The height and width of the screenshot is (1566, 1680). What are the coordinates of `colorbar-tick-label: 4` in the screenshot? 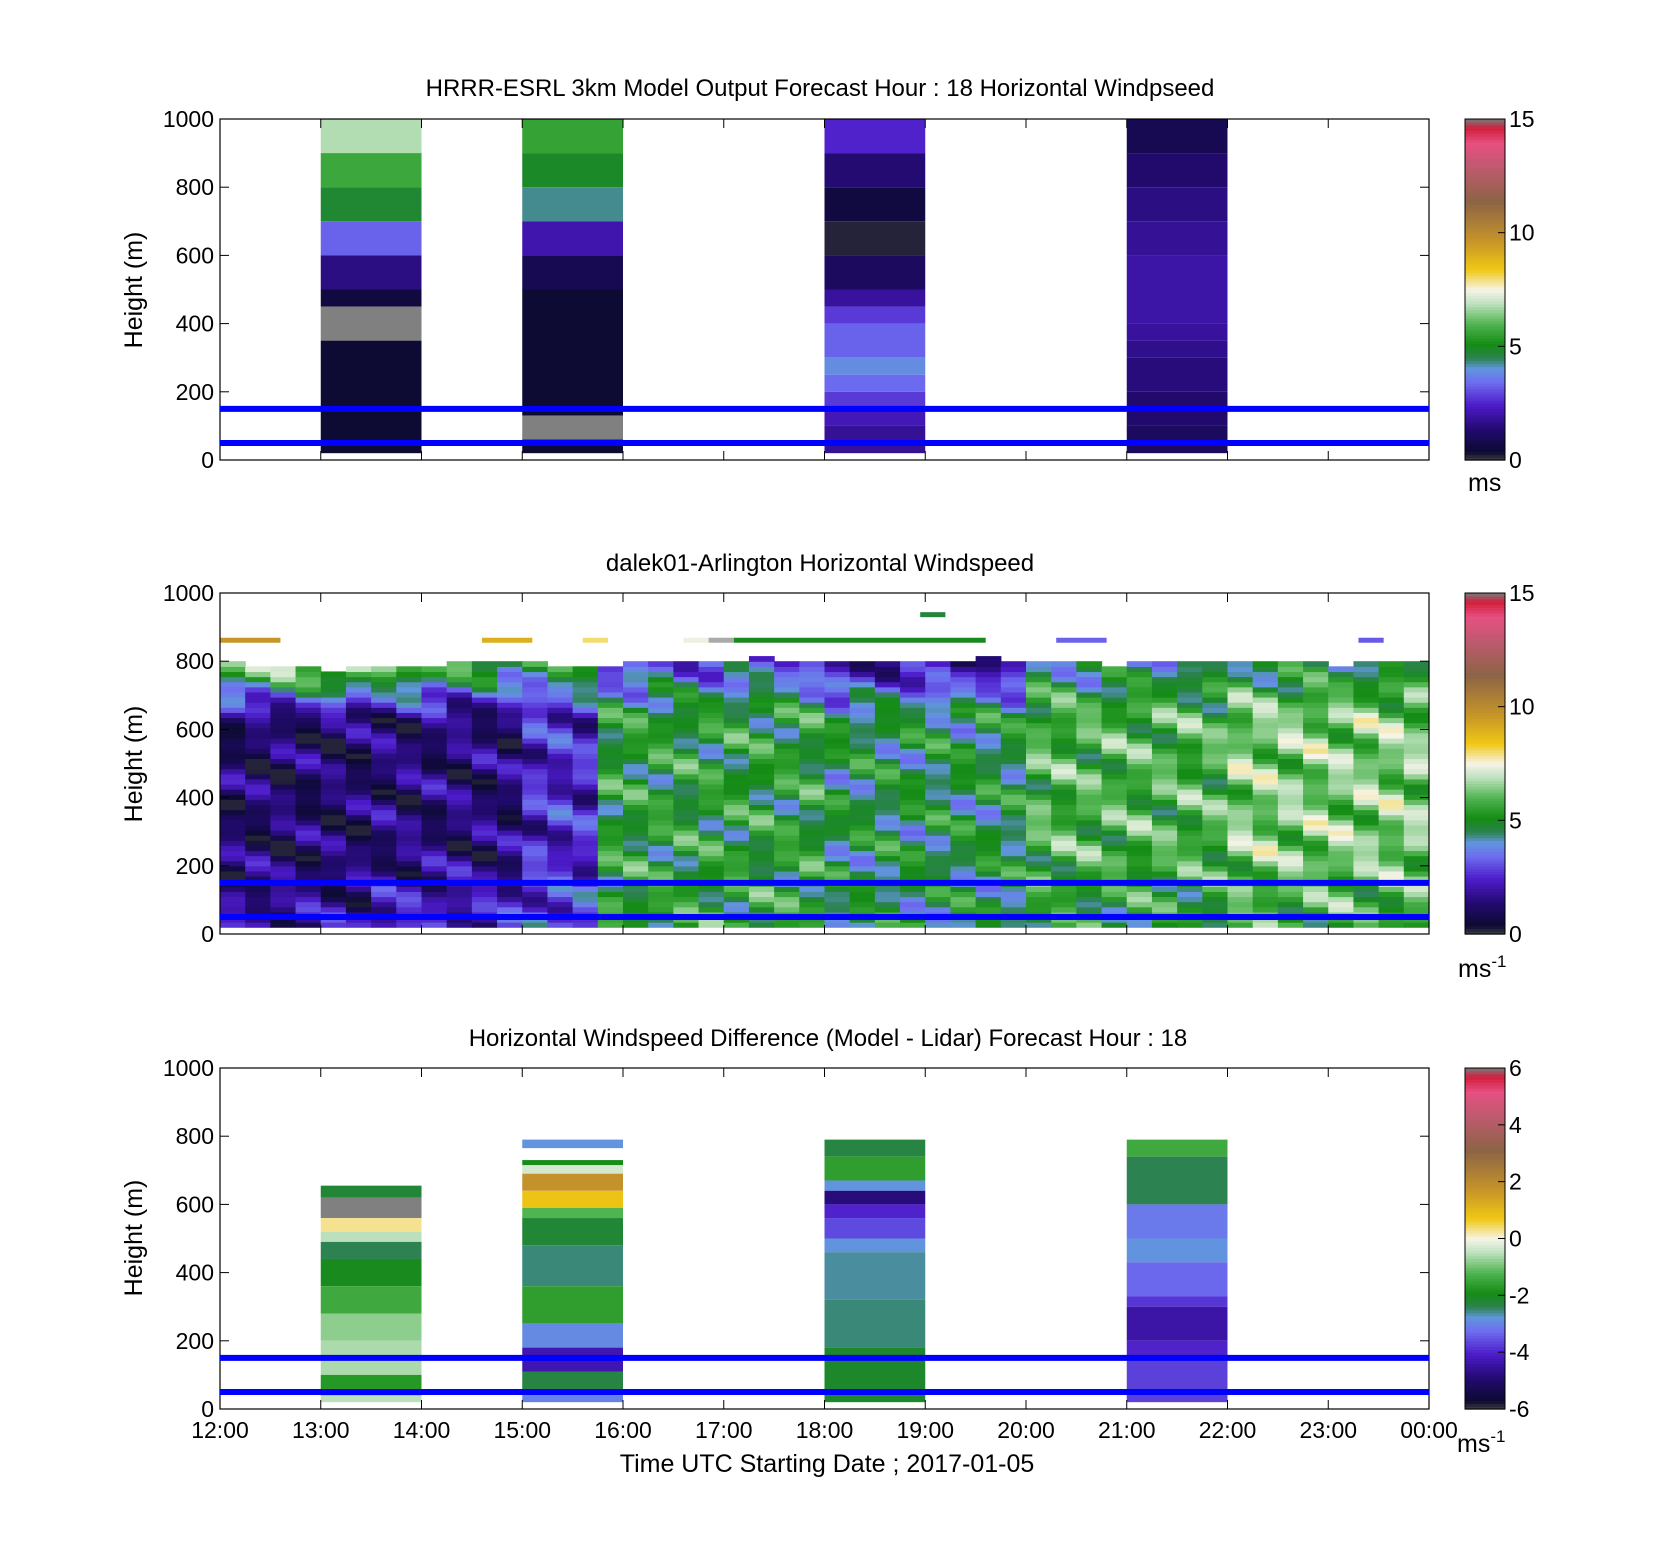 It's located at (1515, 1125).